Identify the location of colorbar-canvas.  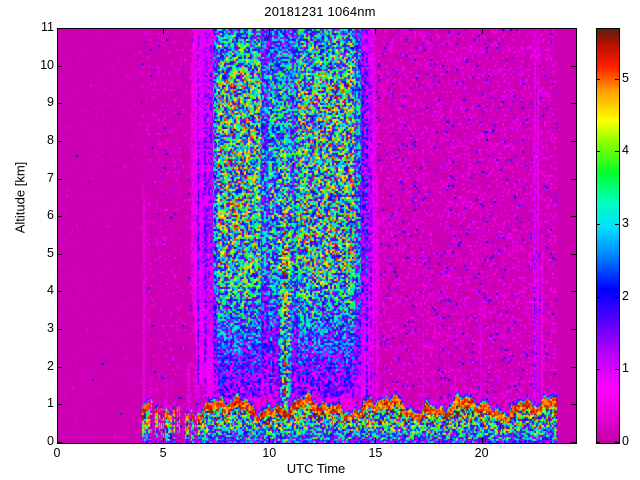
(608, 236).